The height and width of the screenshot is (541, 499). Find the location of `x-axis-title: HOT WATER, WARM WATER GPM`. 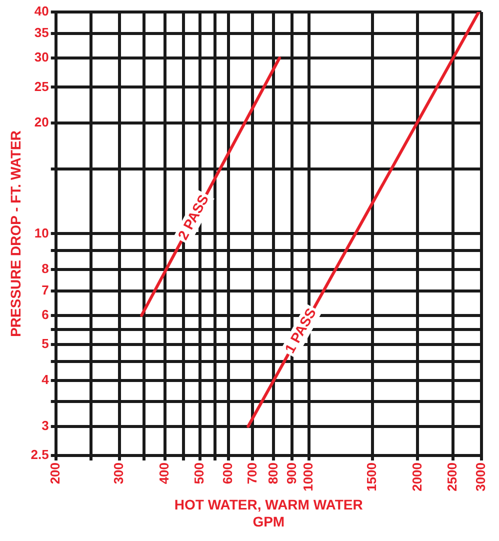

x-axis-title: HOT WATER, WARM WATER GPM is located at coordinates (268, 513).